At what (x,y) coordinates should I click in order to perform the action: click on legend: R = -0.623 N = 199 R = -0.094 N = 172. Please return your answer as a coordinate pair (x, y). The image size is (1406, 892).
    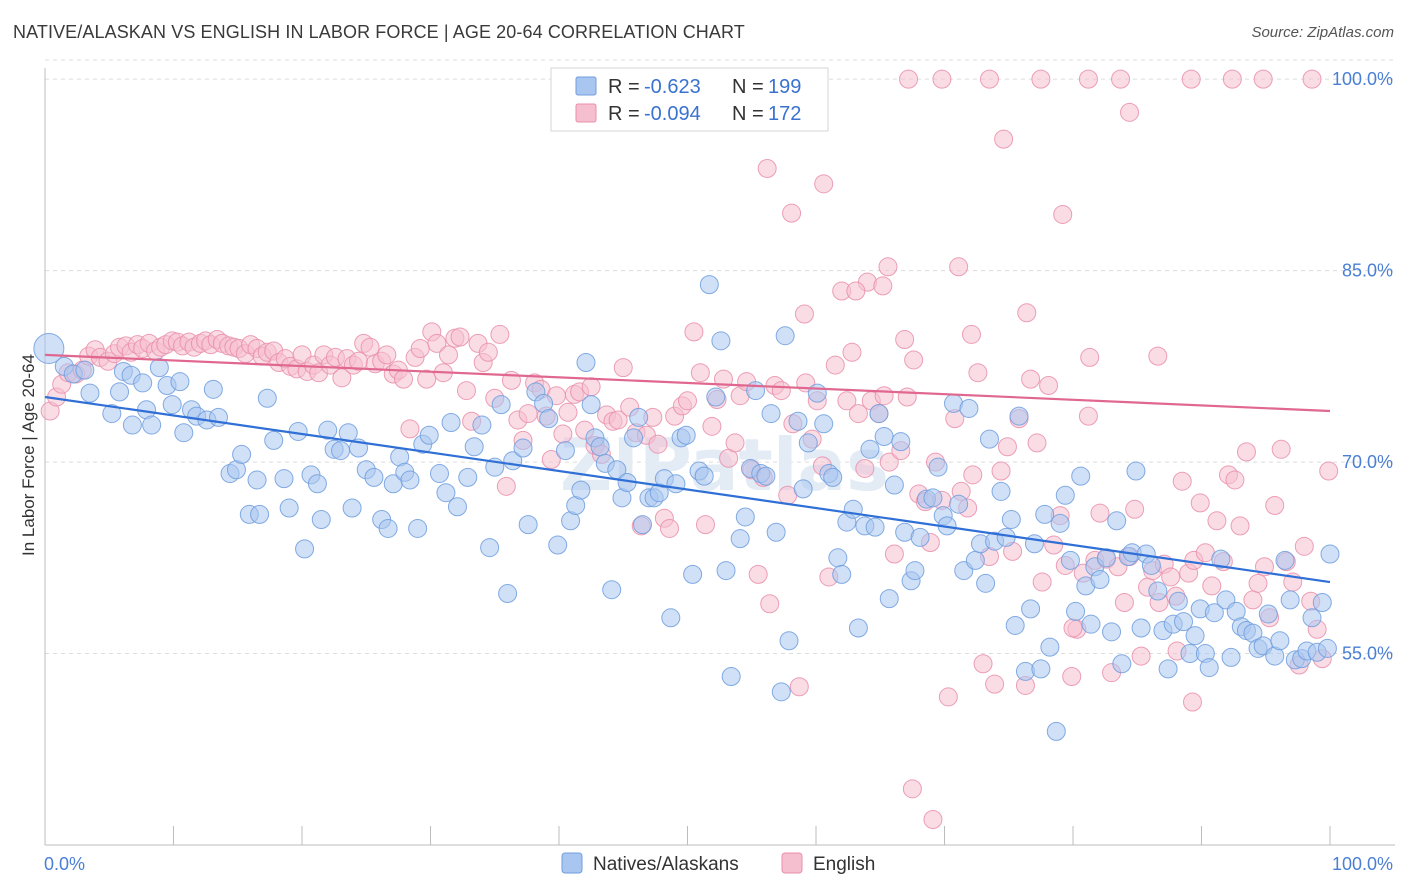
    Looking at the image, I should click on (689, 99).